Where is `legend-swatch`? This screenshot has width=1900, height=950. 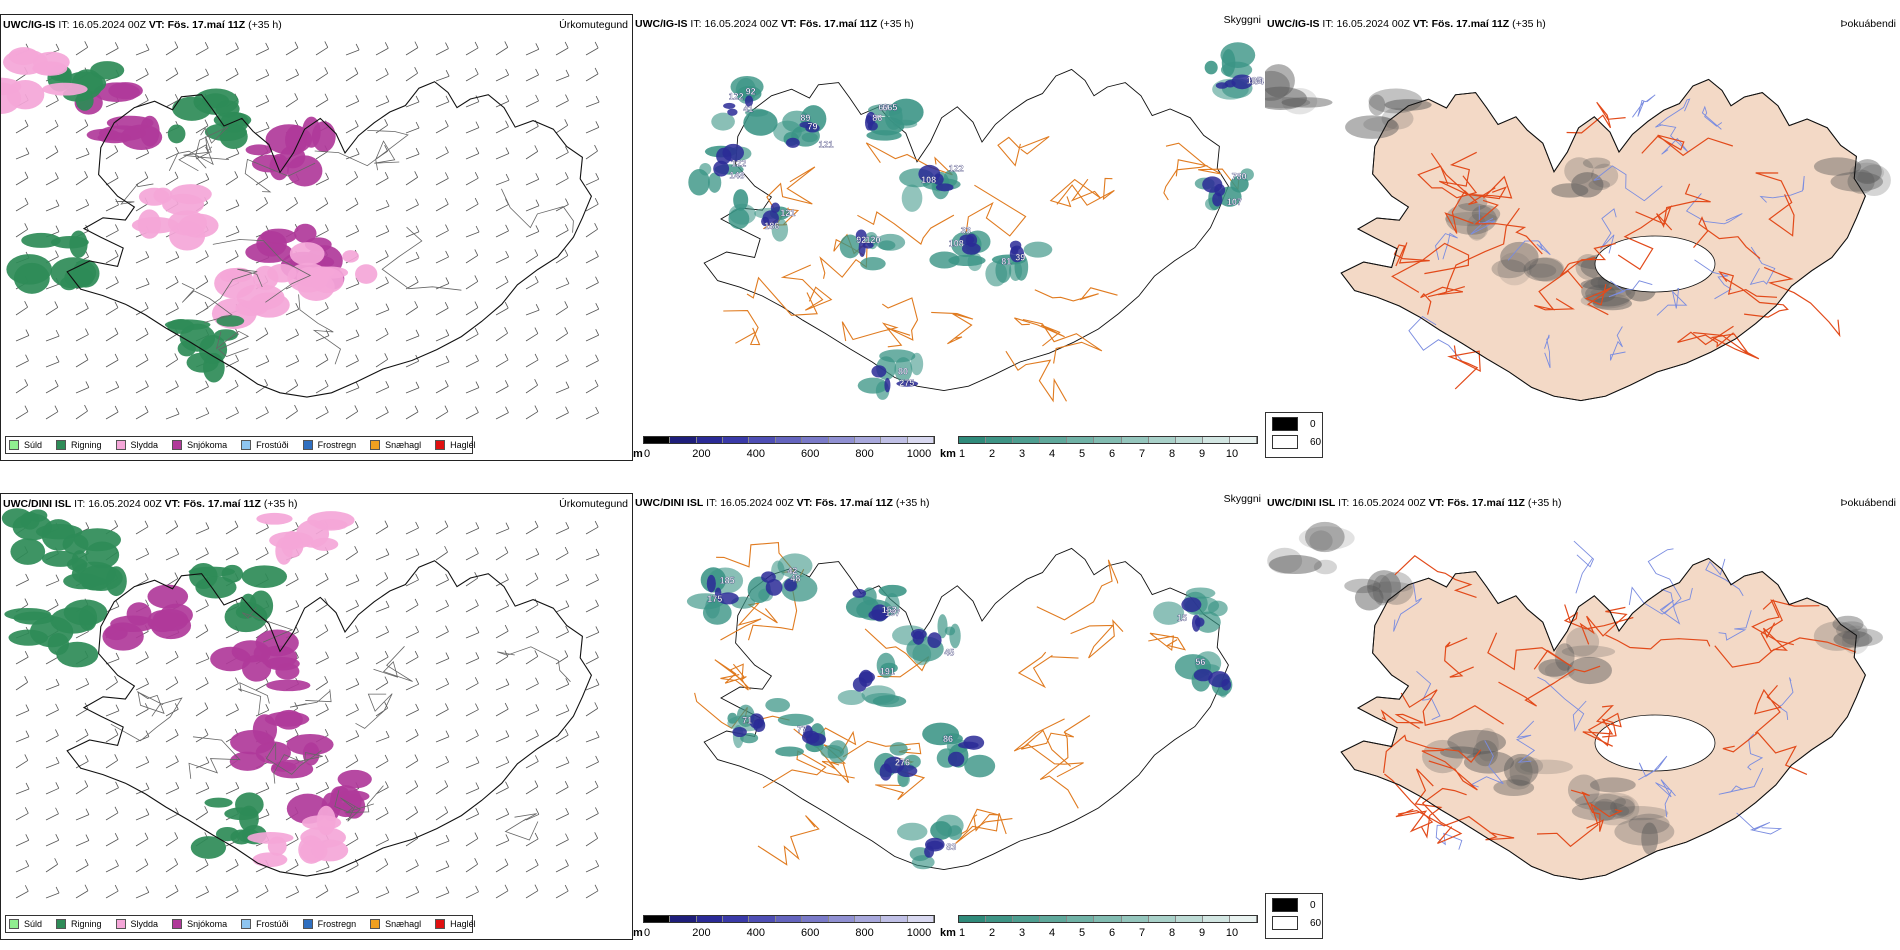
legend-swatch is located at coordinates (61, 924).